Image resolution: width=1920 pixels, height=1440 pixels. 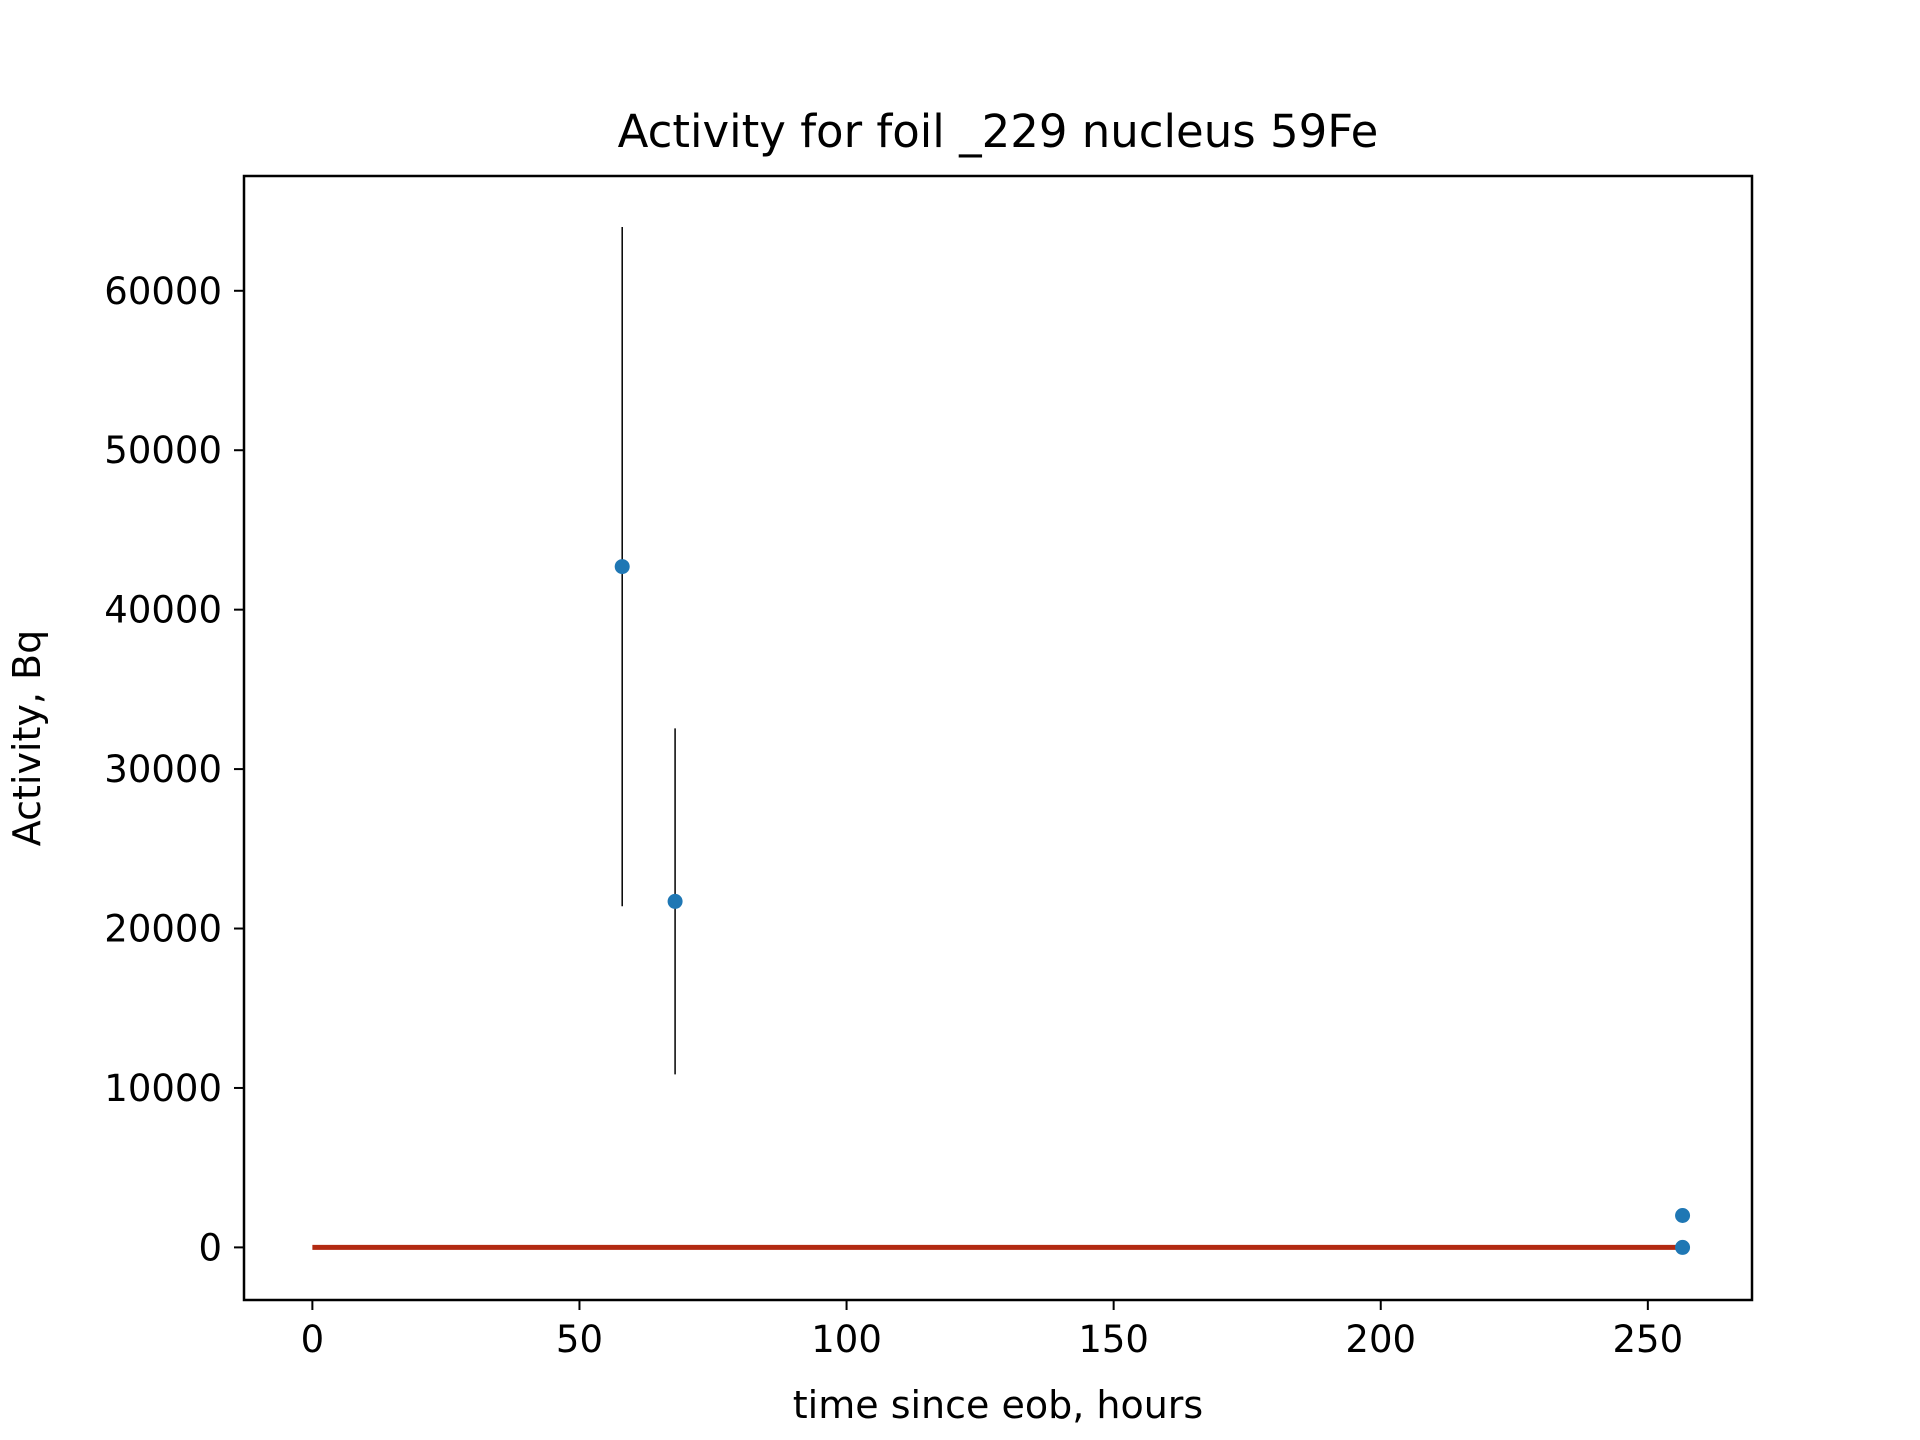 I want to click on y-tick-label: 0, so click(x=210, y=1247).